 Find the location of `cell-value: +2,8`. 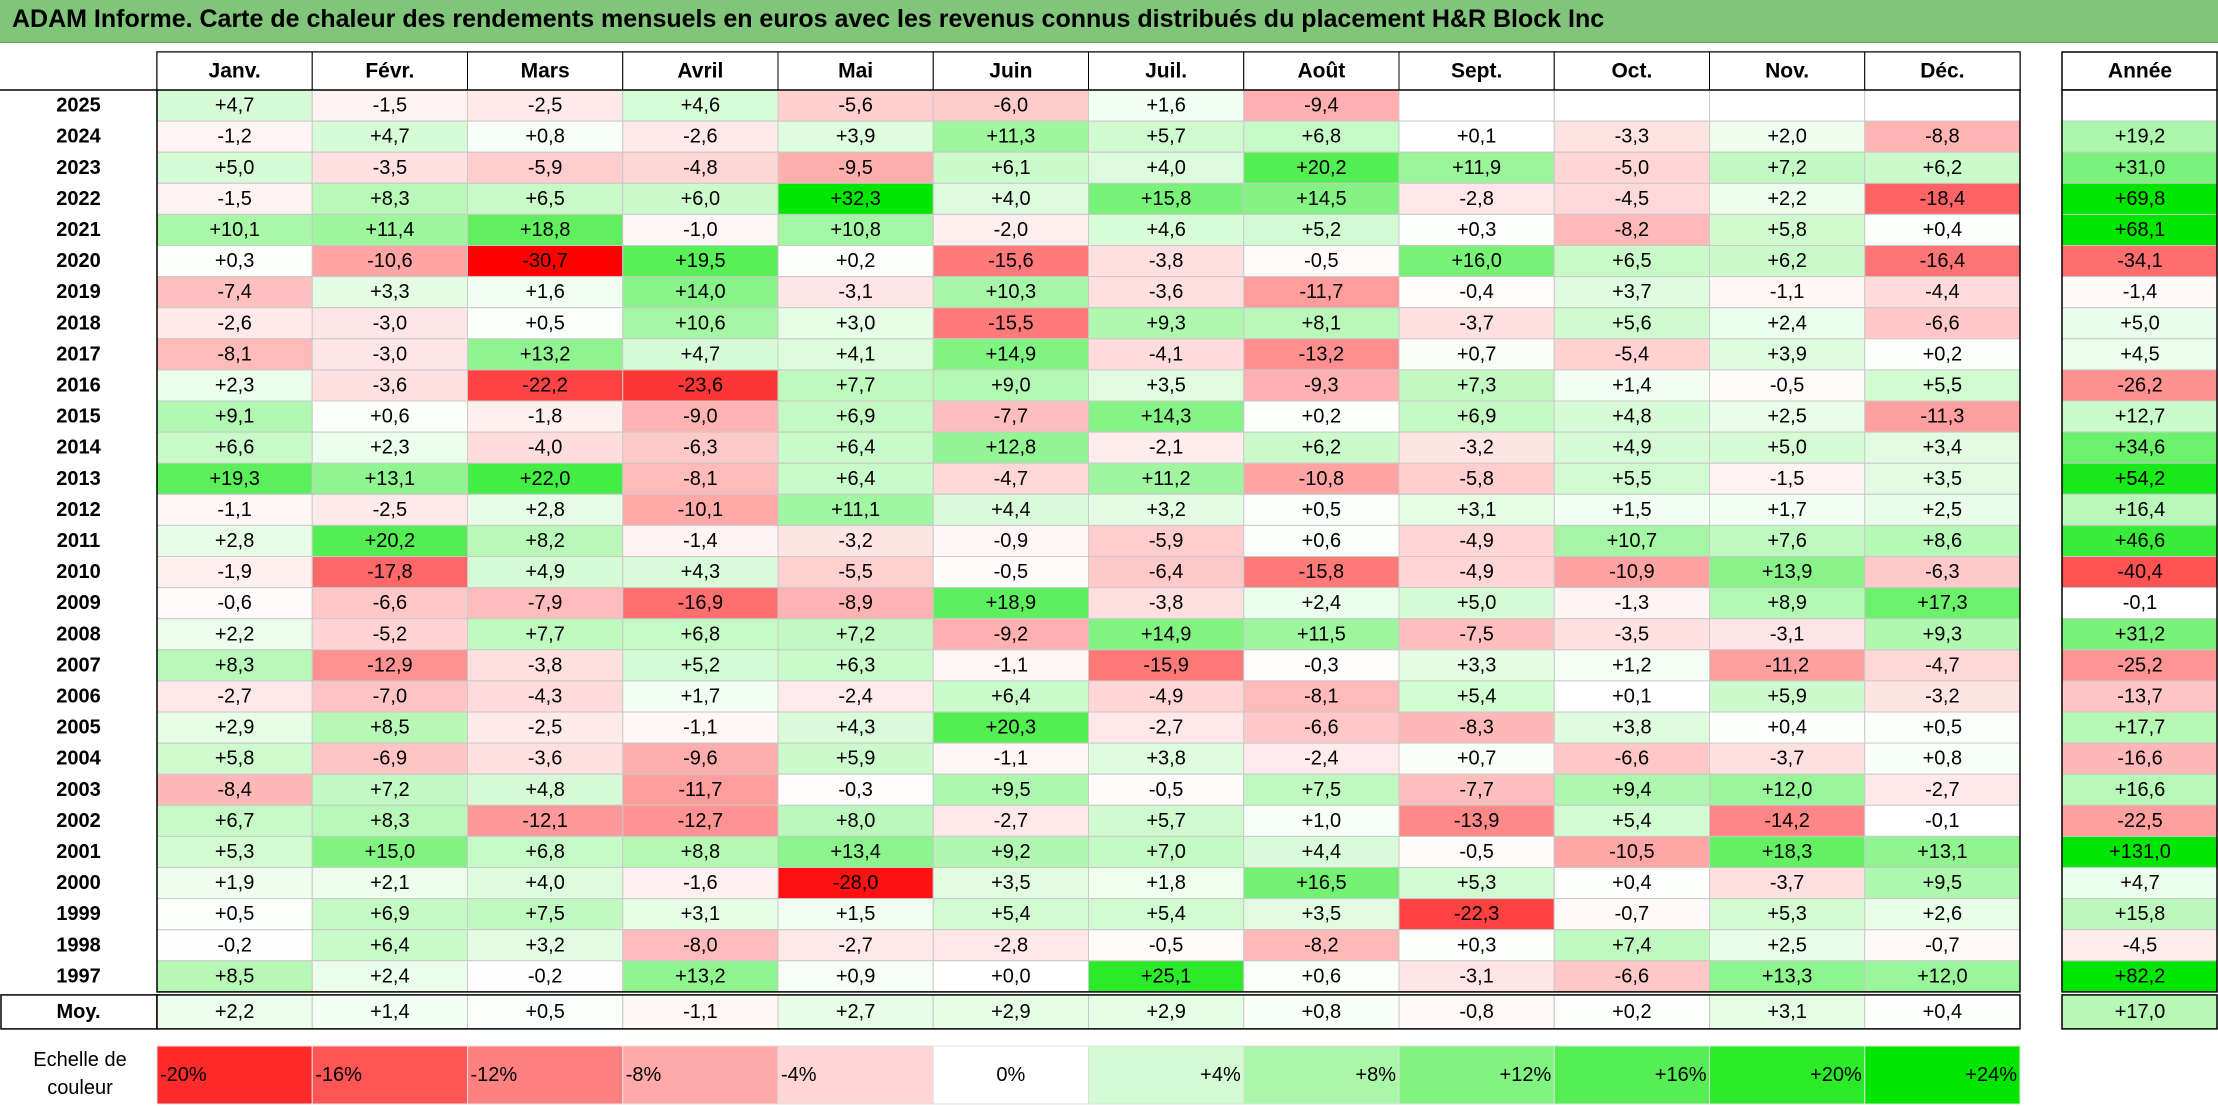

cell-value: +2,8 is located at coordinates (234, 541).